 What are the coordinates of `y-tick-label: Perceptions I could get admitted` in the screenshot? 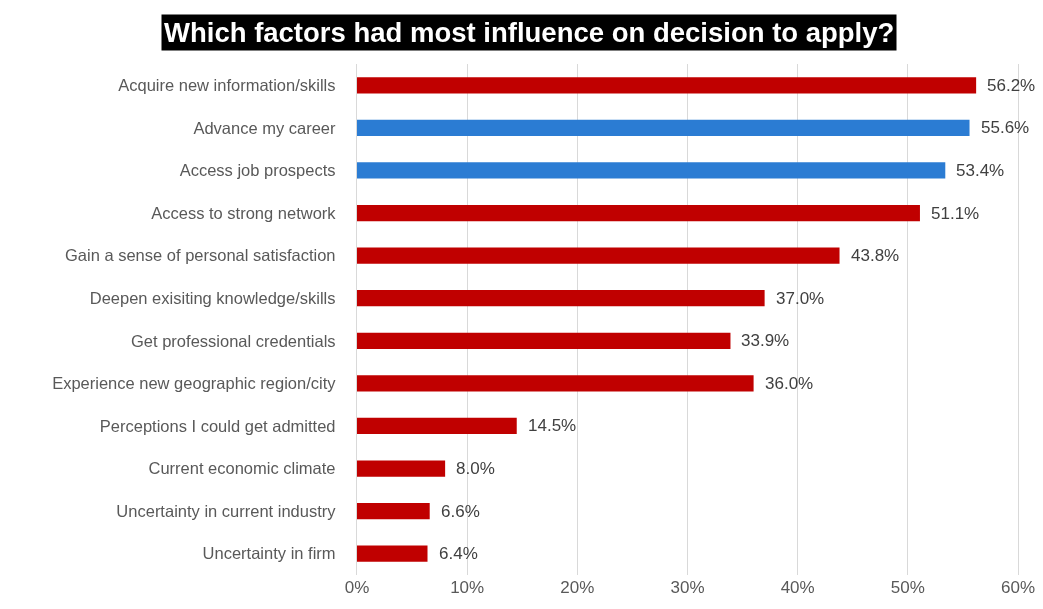 It's located at (217, 425).